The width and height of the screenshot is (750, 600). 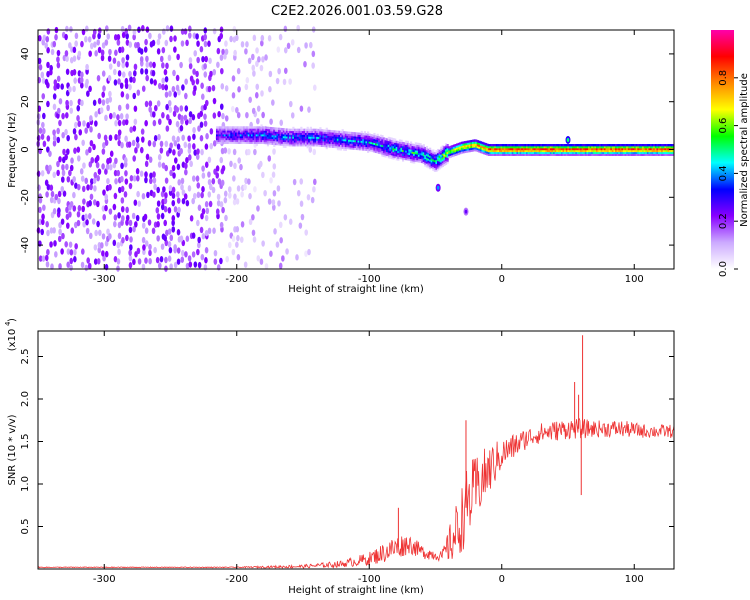 I want to click on snr-x-label: Height of straight line (km), so click(x=356, y=590).